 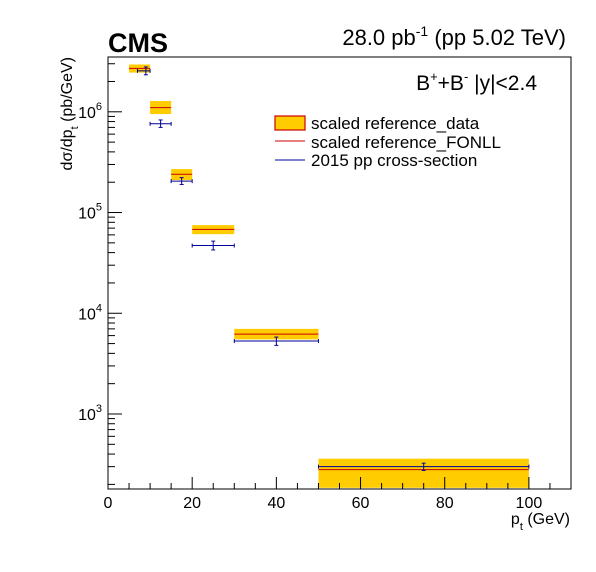 I want to click on x-tick-label-100: 100, so click(x=529, y=503).